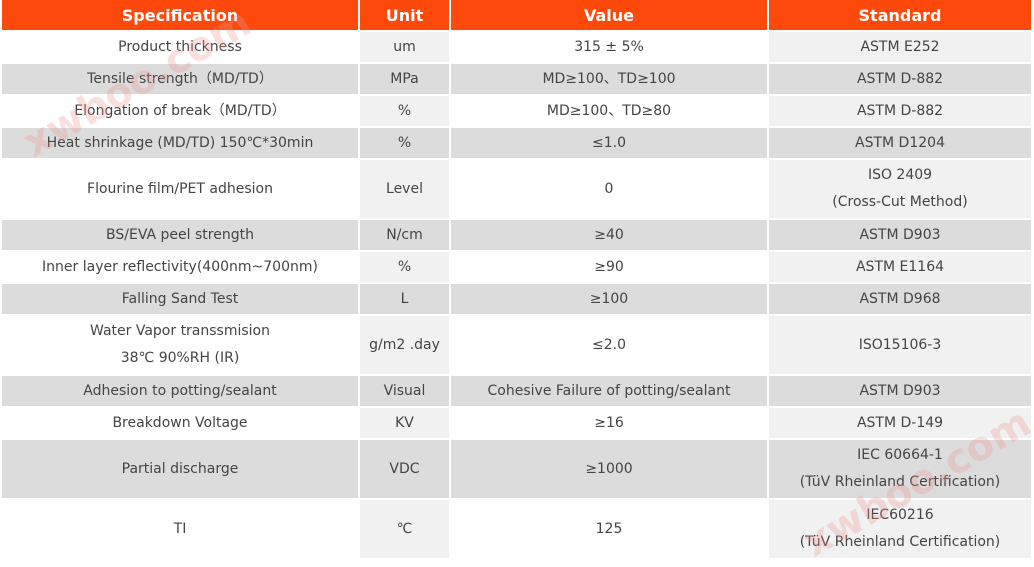  What do you see at coordinates (180, 15) in the screenshot?
I see `header-cell: Specification` at bounding box center [180, 15].